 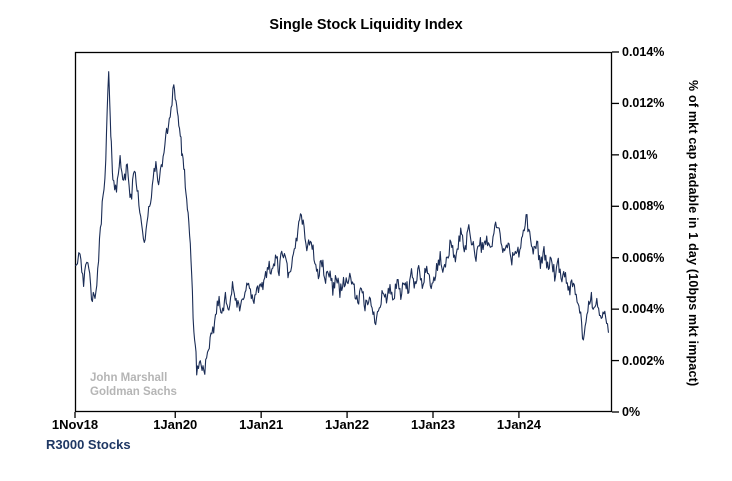 I want to click on y-tick-label: 0.014%, so click(x=643, y=52).